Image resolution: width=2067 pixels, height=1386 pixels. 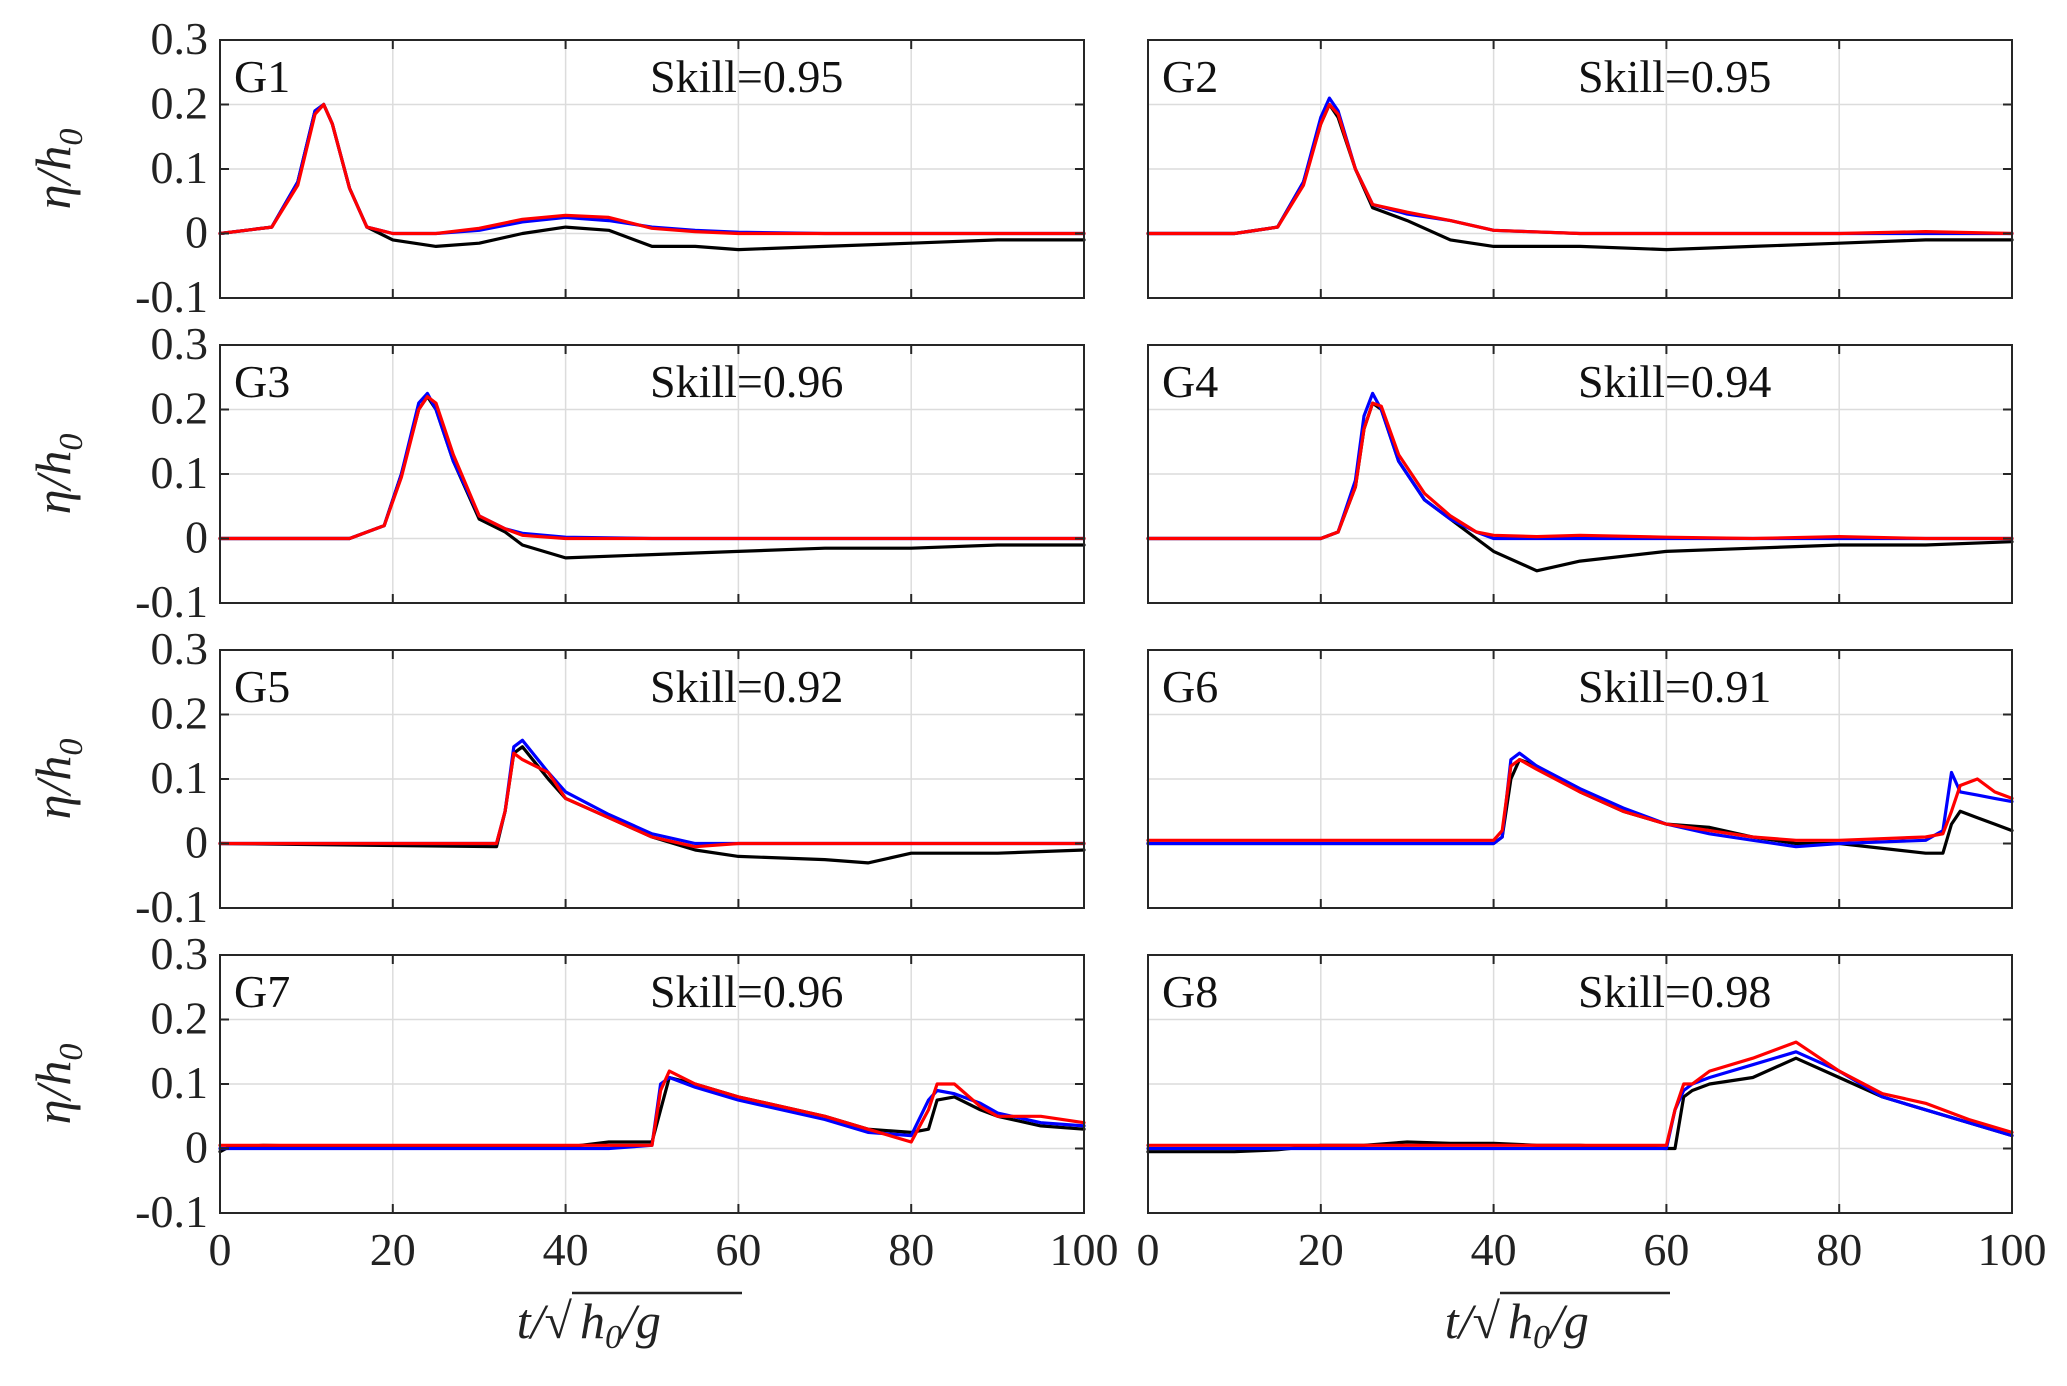 What do you see at coordinates (262, 686) in the screenshot?
I see `panel-label: G5` at bounding box center [262, 686].